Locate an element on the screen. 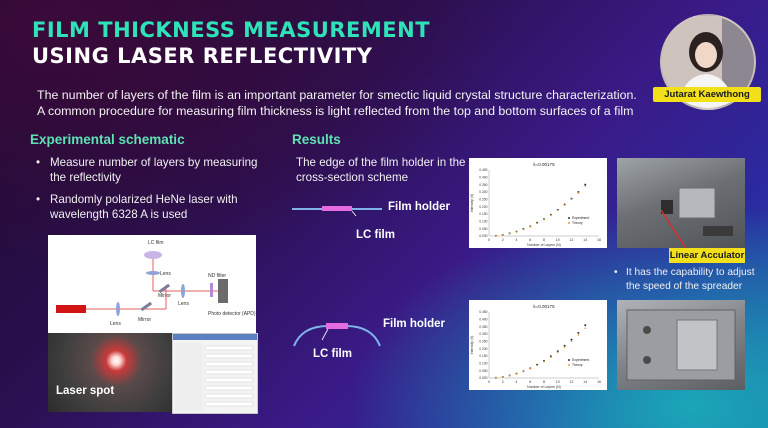  laser-spot-image: Laser spot is located at coordinates (110, 372).